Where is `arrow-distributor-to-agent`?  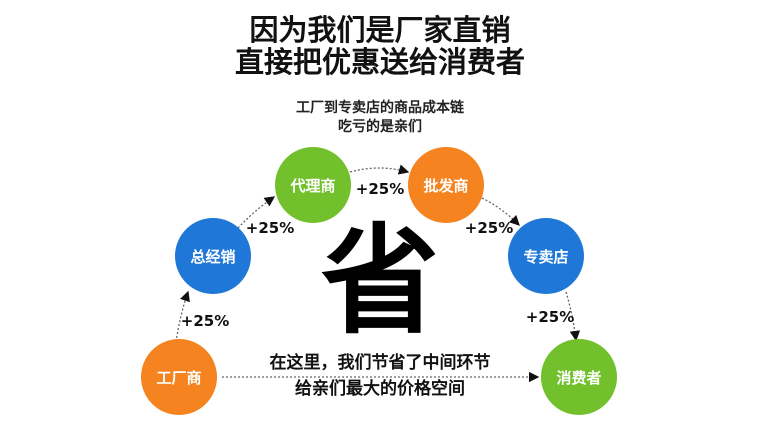 arrow-distributor-to-agent is located at coordinates (256, 212).